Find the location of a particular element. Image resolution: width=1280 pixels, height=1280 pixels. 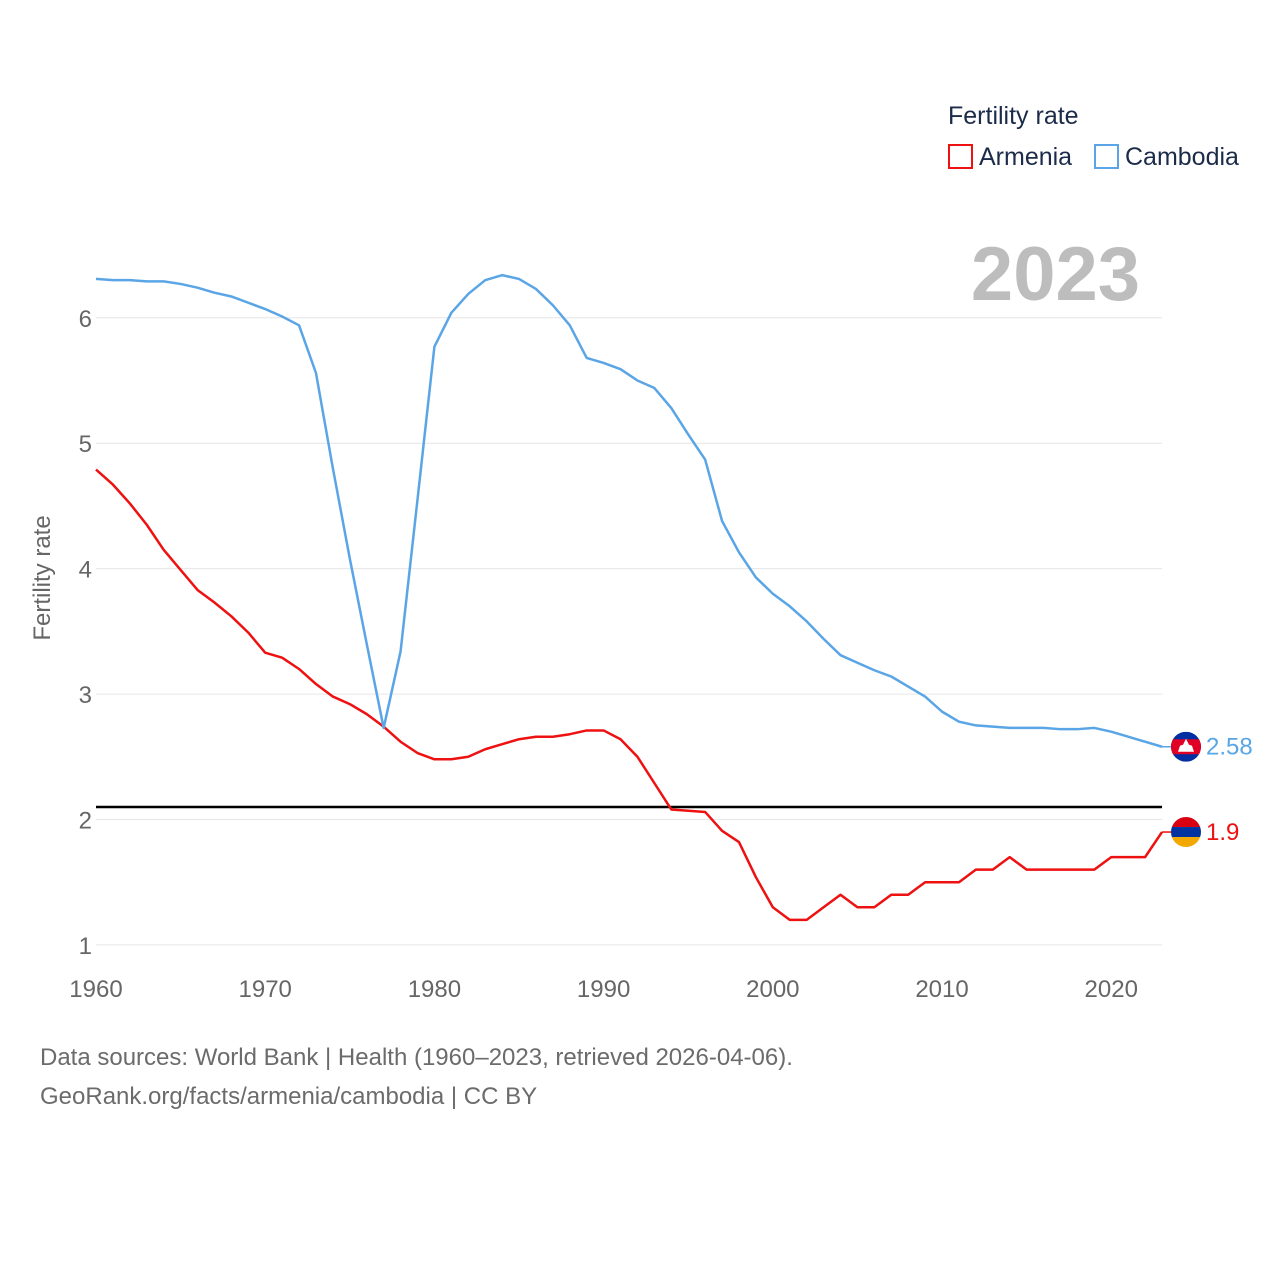

x-tick-label: 1970 is located at coordinates (265, 989).